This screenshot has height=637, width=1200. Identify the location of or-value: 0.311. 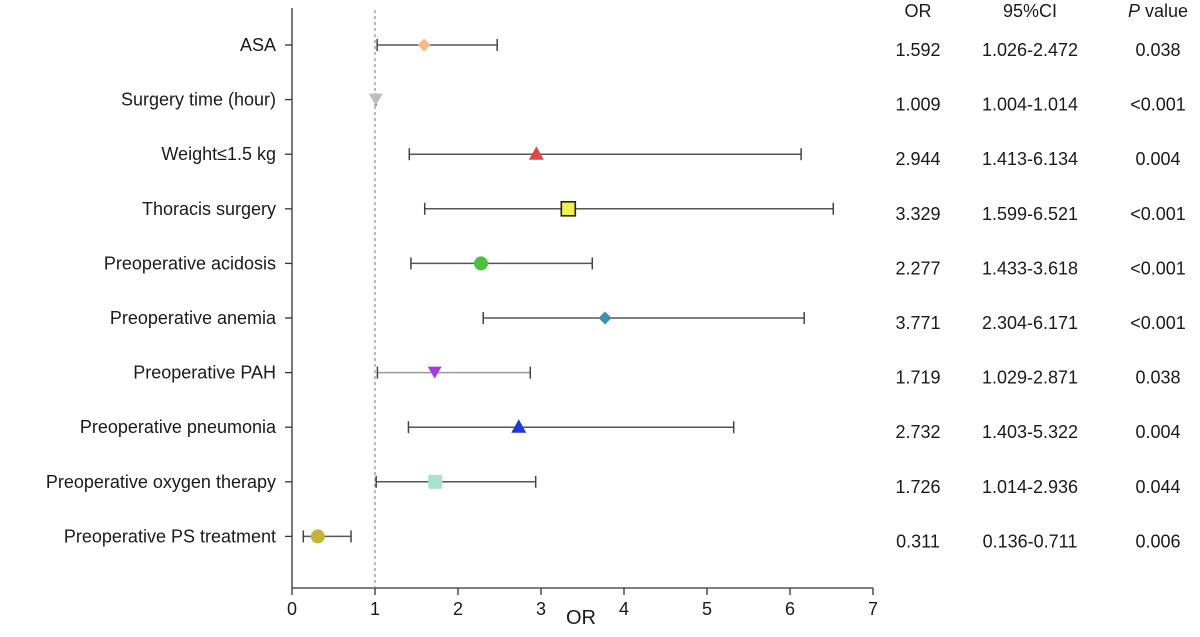
(918, 541).